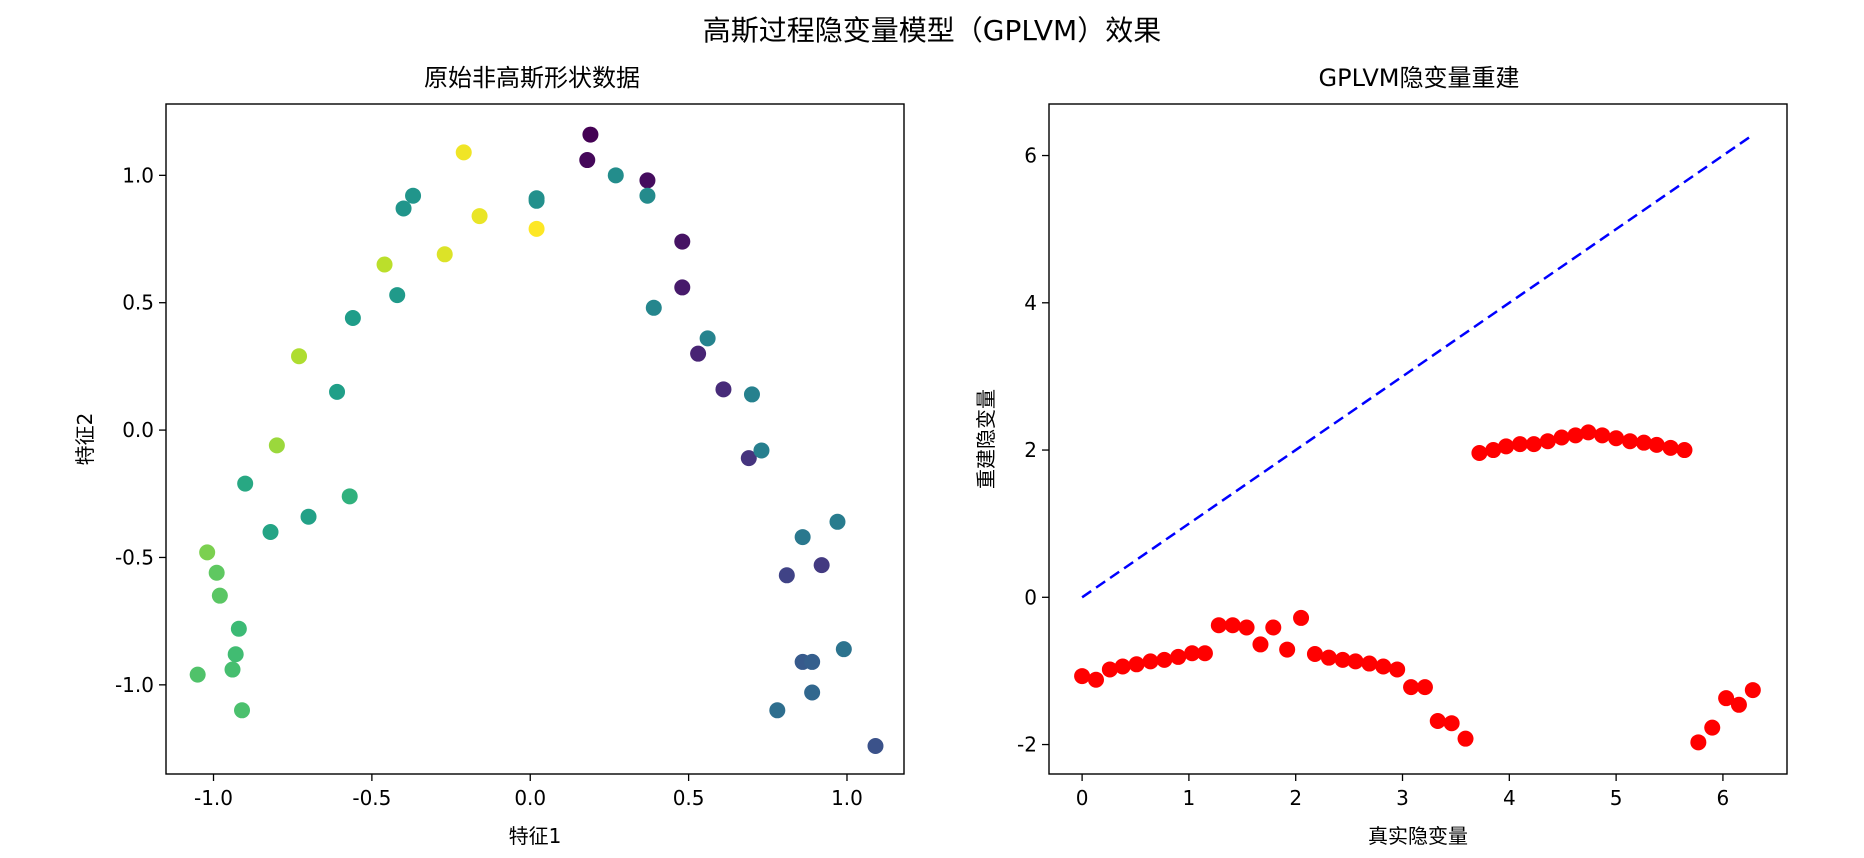 This screenshot has height=858, width=1864. What do you see at coordinates (1418, 836) in the screenshot?
I see `x-axis-label: 真实隐变量` at bounding box center [1418, 836].